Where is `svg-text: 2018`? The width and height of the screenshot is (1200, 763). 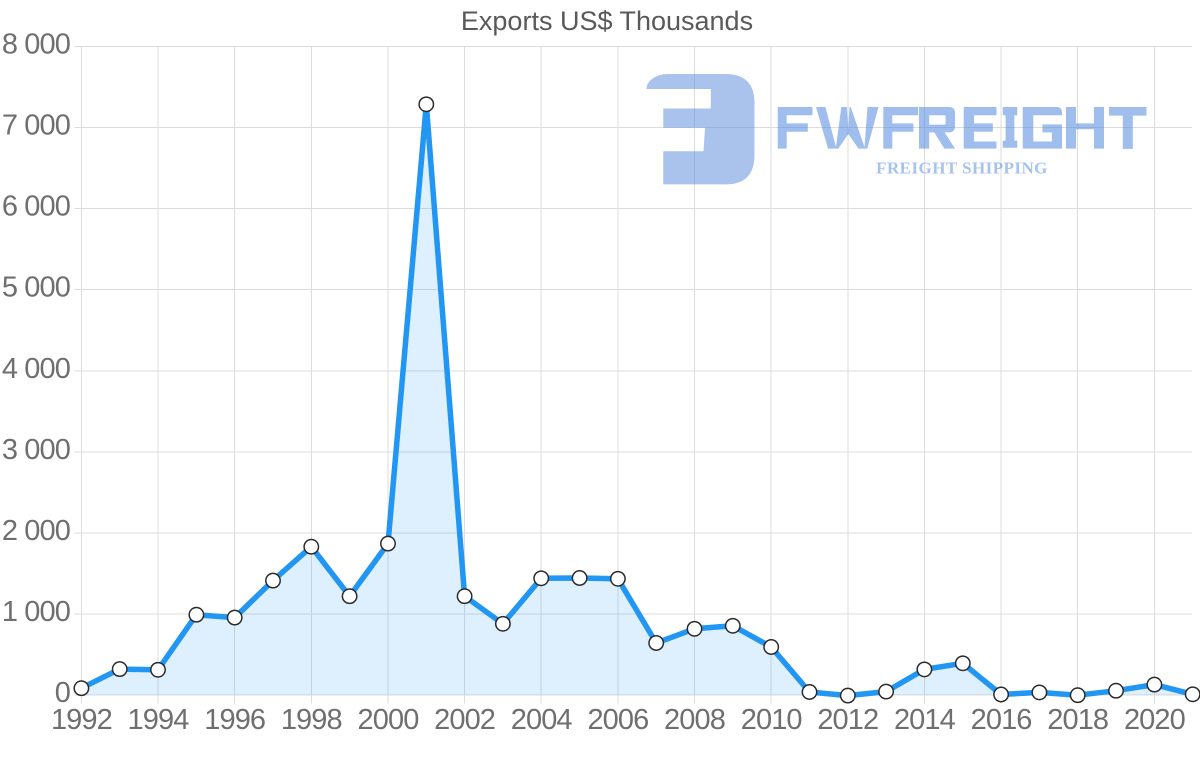
svg-text: 2018 is located at coordinates (1077, 720).